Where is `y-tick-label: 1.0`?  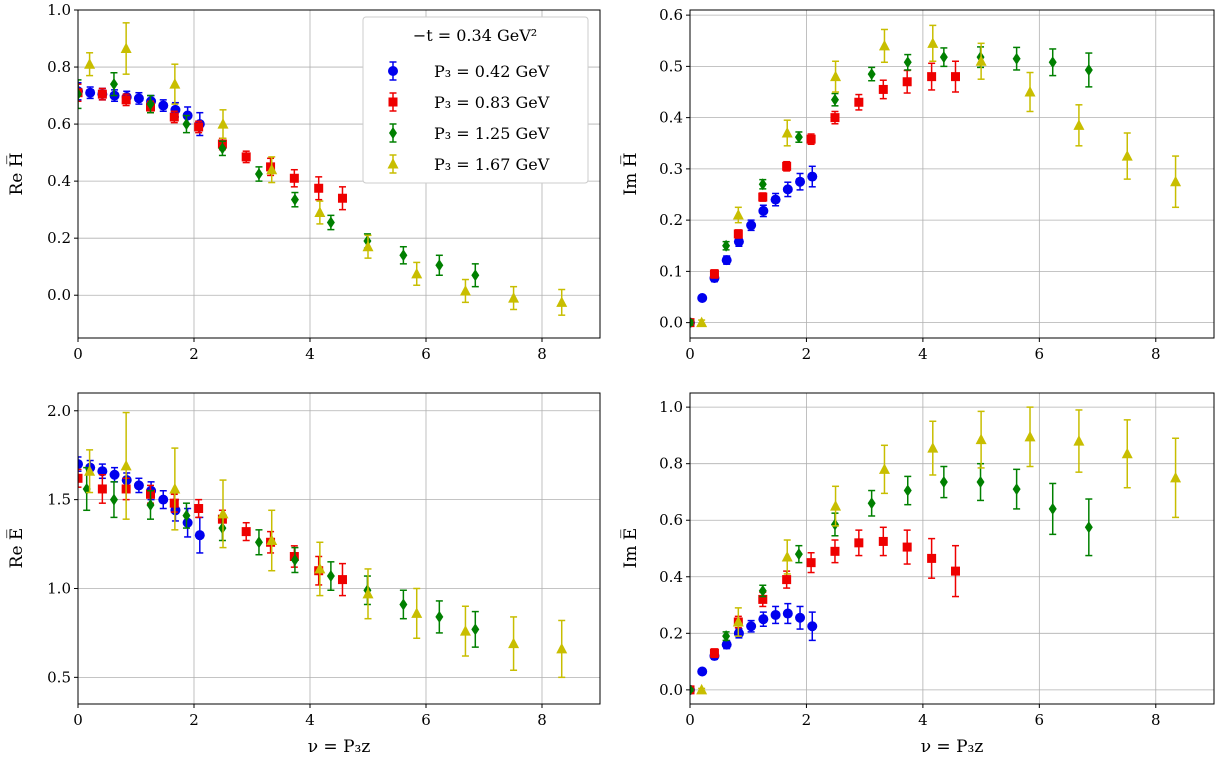 y-tick-label: 1.0 is located at coordinates (59, 10).